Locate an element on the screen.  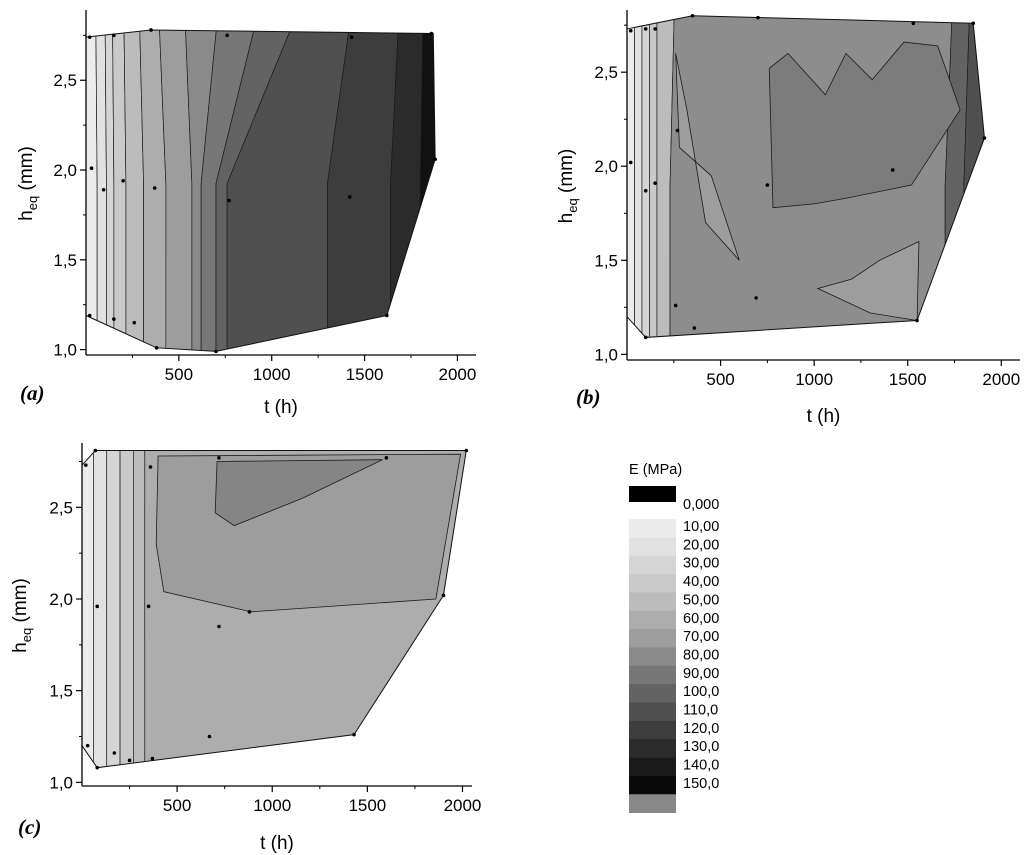
domain-outline is located at coordinates (805, 176).